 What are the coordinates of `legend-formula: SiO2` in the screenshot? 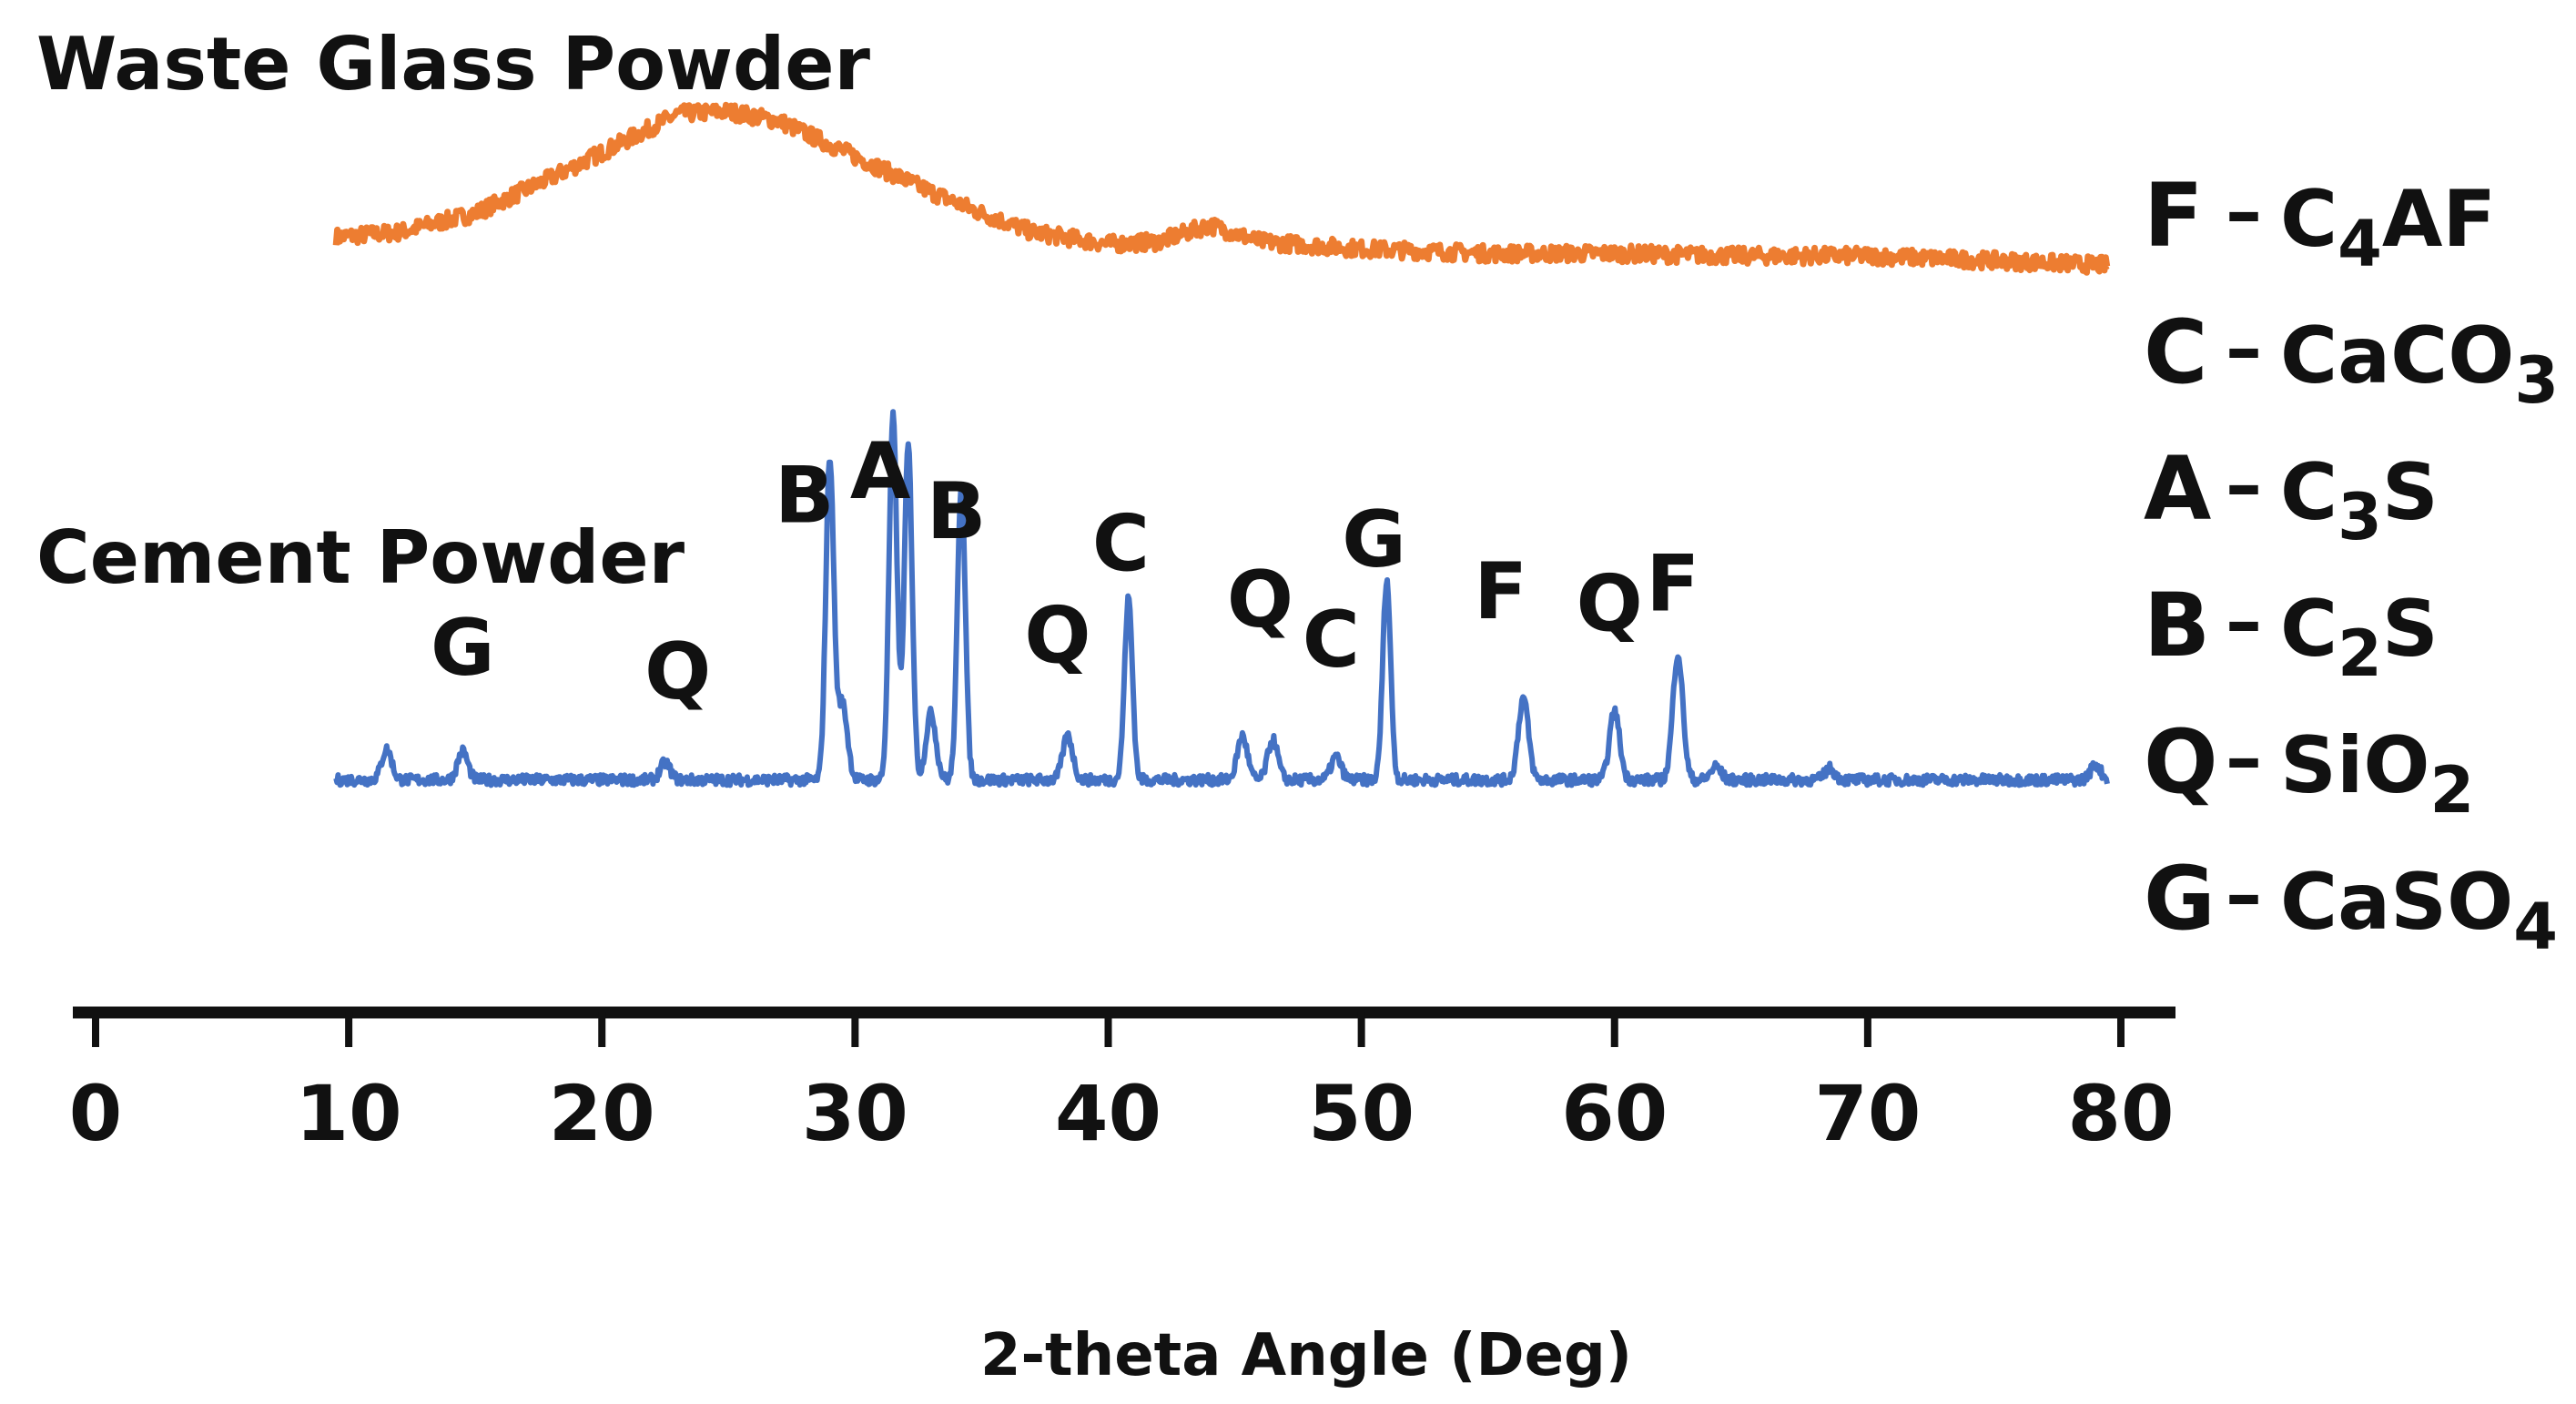 It's located at (2377, 774).